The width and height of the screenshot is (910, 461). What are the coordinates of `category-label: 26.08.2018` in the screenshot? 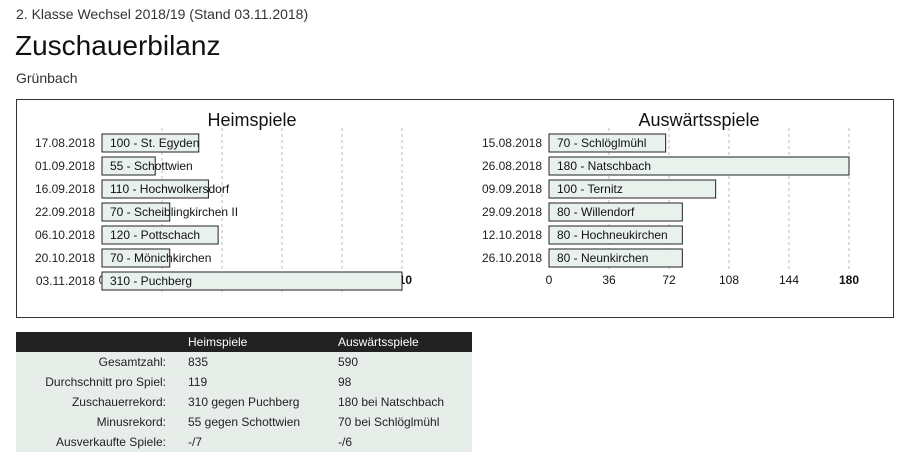 It's located at (512, 166).